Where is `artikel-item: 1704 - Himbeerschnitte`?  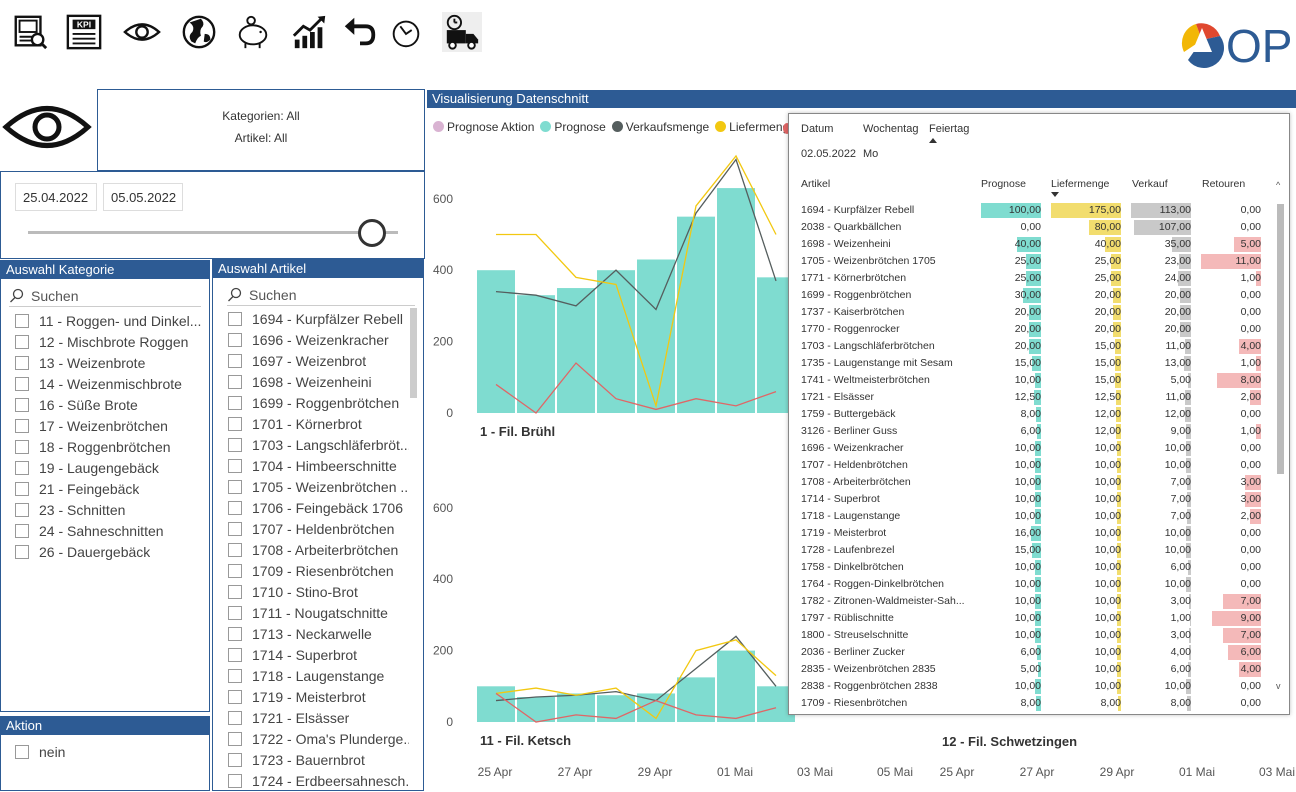
artikel-item: 1704 - Himbeerschnitte is located at coordinates (318, 465).